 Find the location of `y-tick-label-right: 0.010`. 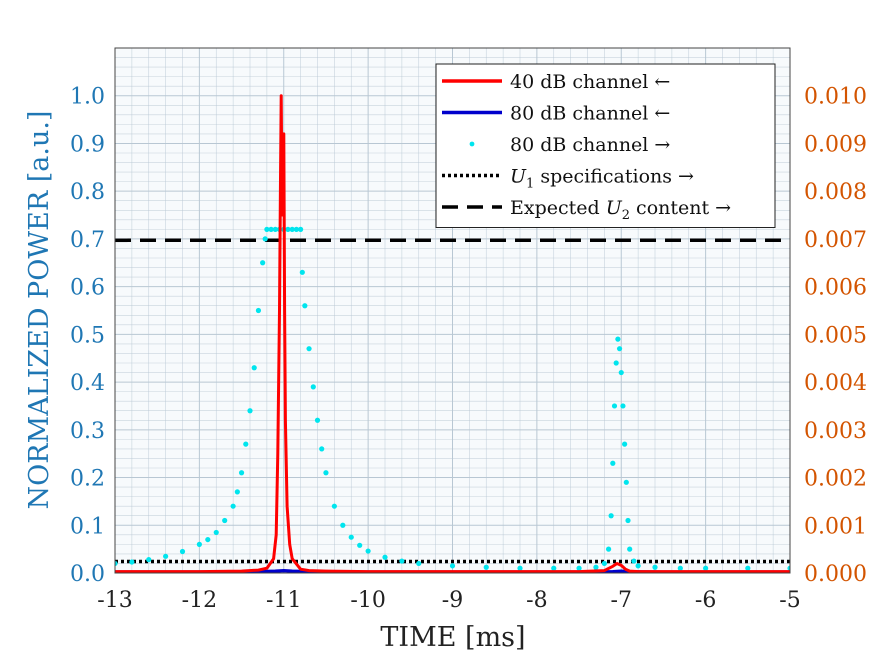

y-tick-label-right: 0.010 is located at coordinates (835, 97).